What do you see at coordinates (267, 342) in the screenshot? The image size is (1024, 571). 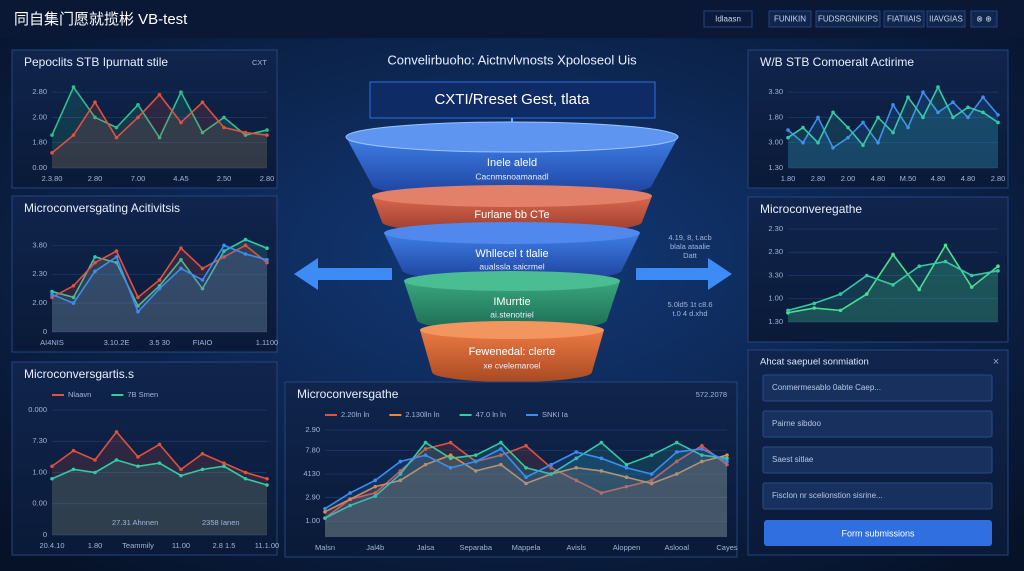 I see `x-tick-label: 1.1100` at bounding box center [267, 342].